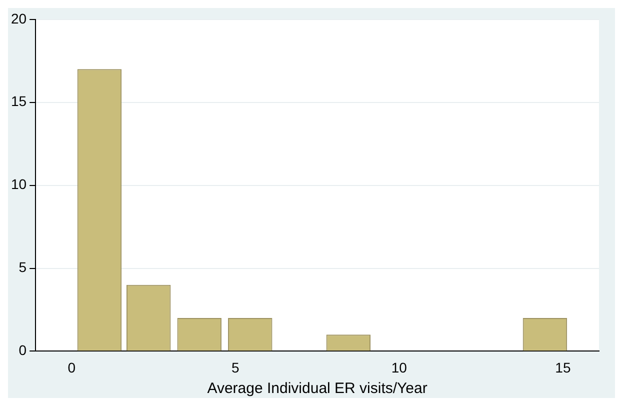 Image resolution: width=623 pixels, height=406 pixels. I want to click on y-tick-label: 10, so click(18, 184).